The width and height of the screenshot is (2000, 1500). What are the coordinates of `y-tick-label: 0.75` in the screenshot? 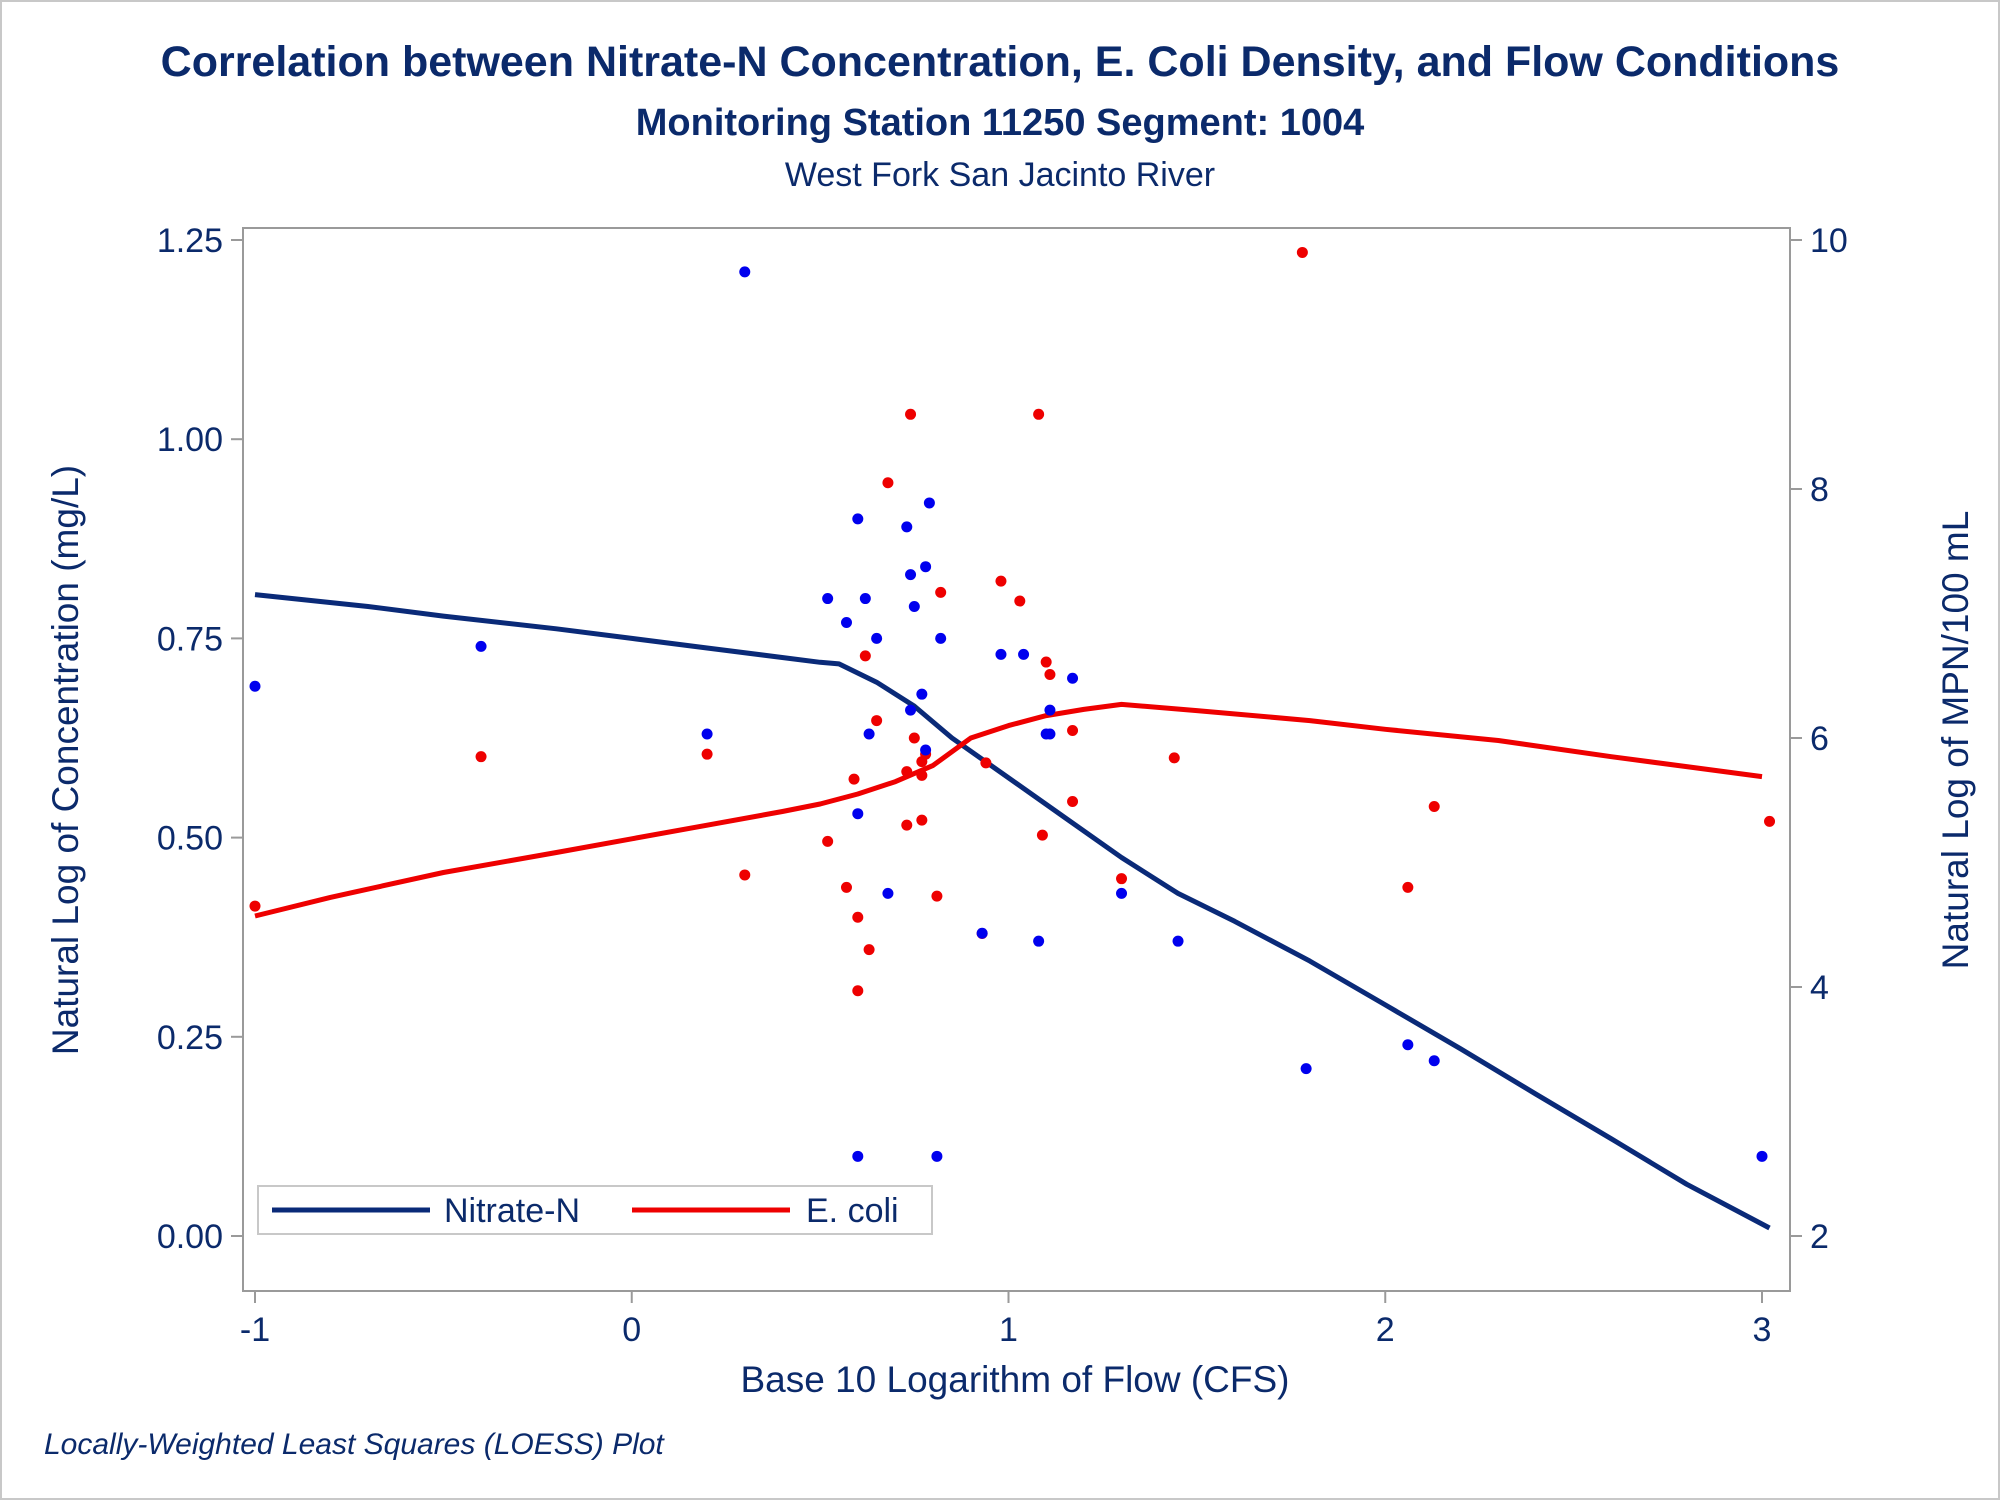 It's located at (190, 639).